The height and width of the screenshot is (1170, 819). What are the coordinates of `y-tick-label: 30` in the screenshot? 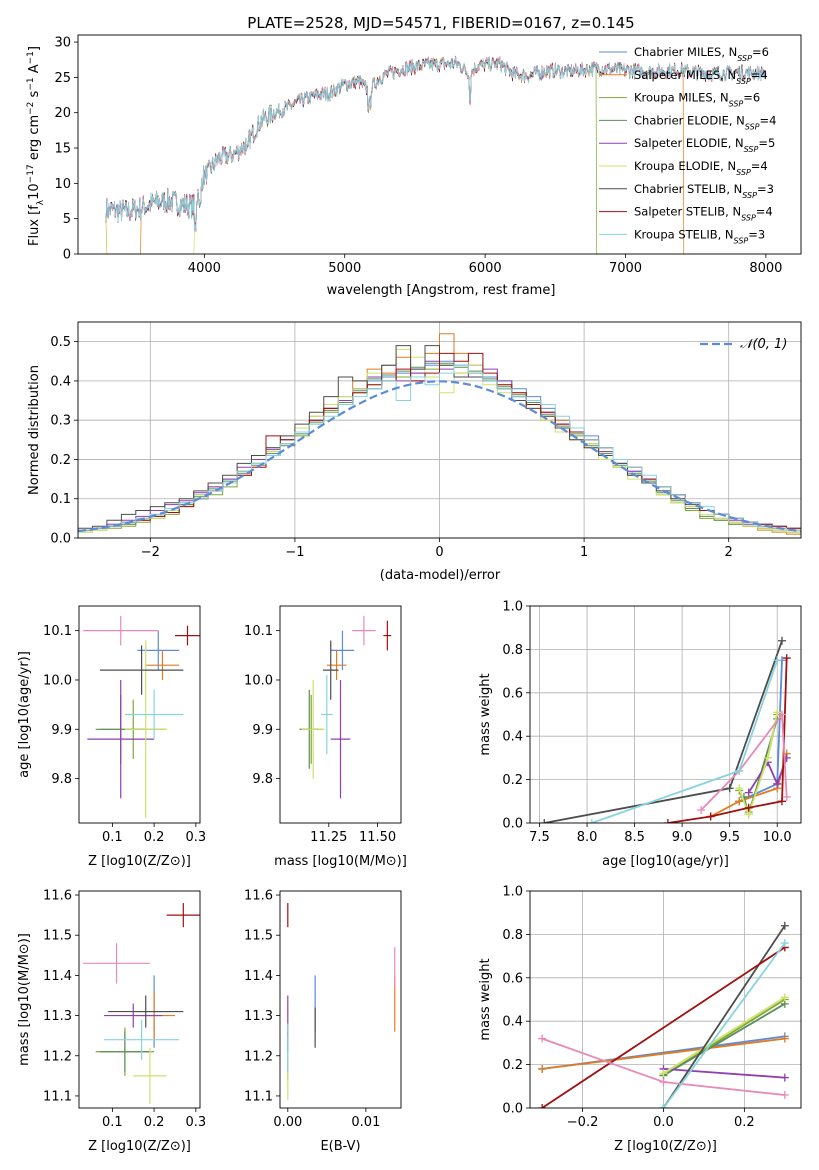 It's located at (62, 43).